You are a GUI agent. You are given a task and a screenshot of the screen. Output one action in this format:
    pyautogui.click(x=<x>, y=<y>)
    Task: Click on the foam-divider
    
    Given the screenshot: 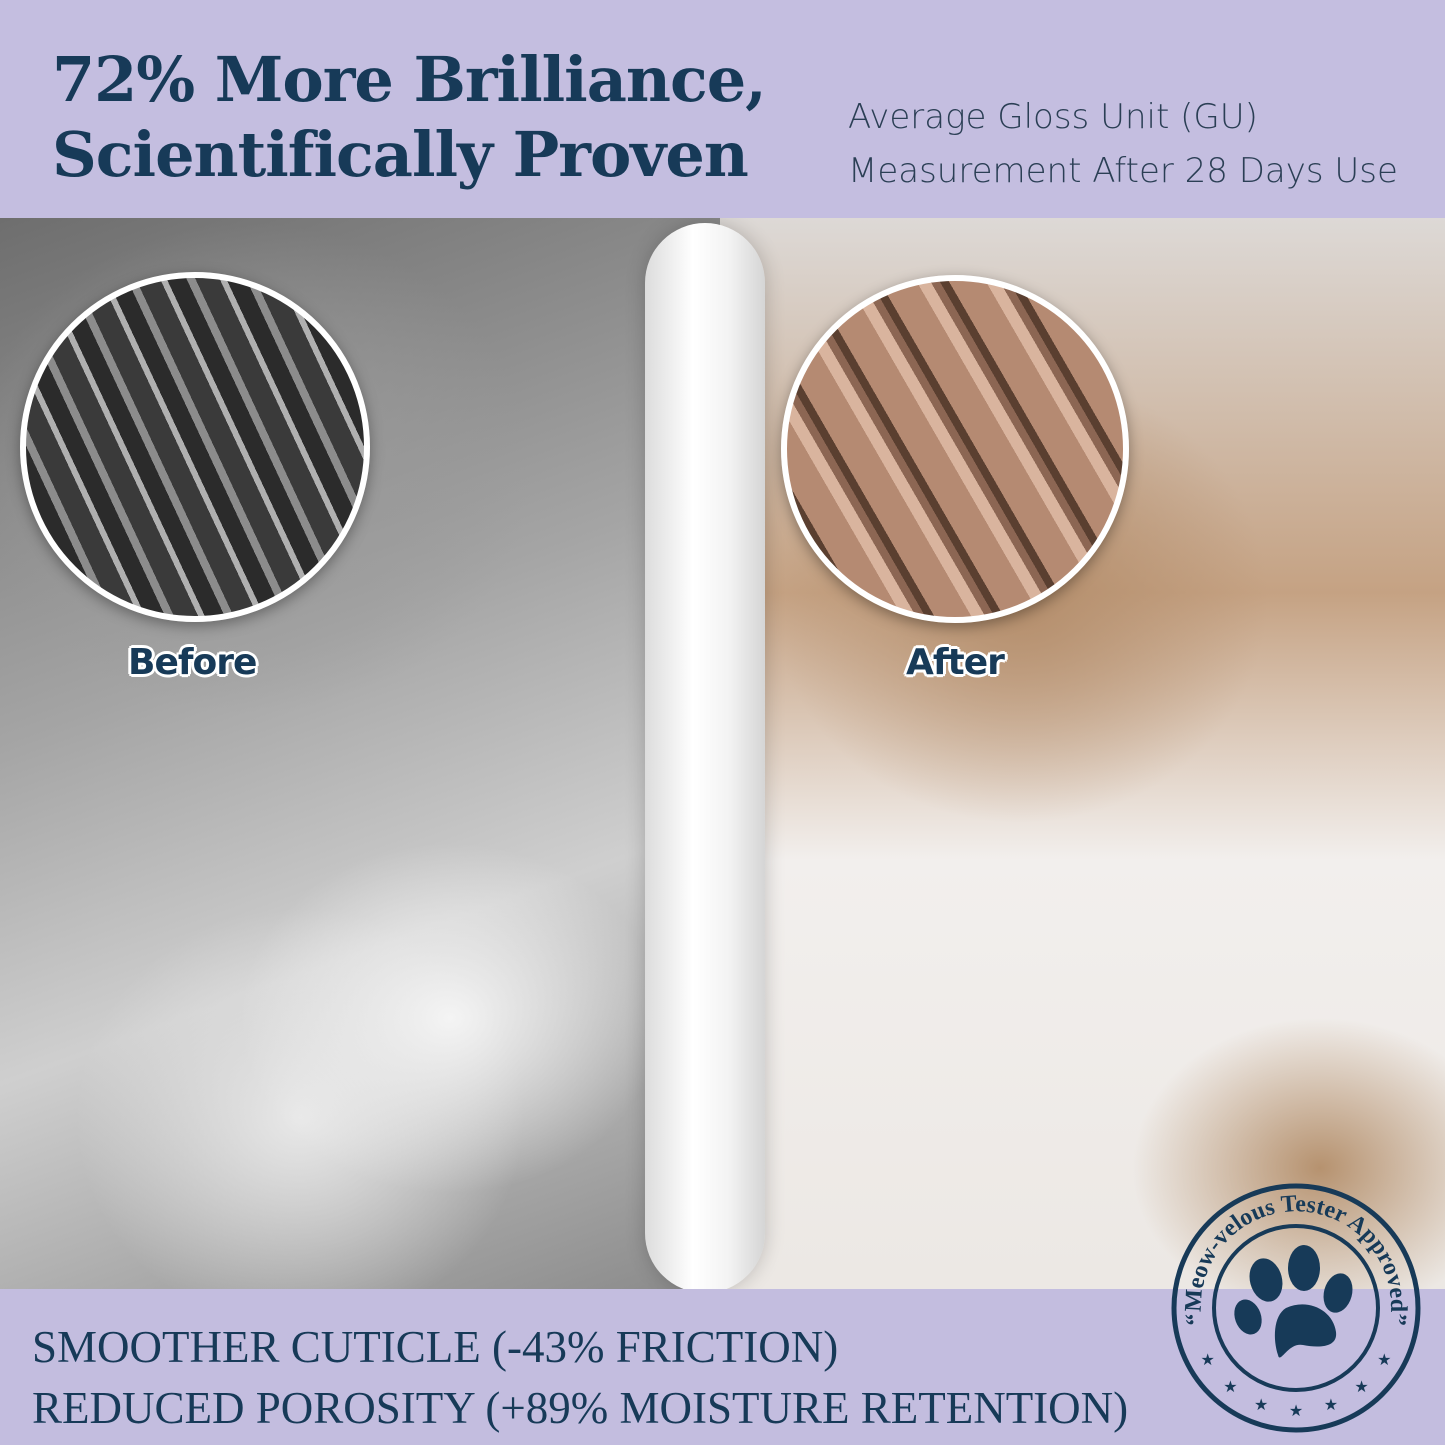 What is the action you would take?
    pyautogui.click(x=705, y=756)
    